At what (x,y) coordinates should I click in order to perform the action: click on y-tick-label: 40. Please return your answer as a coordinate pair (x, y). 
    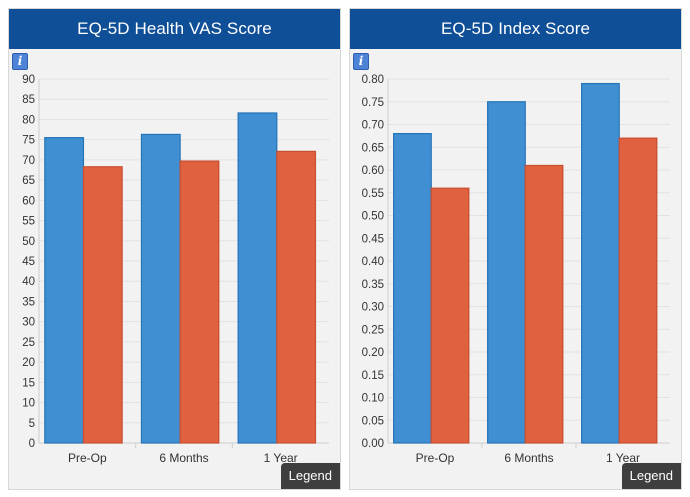
    Looking at the image, I should click on (28, 282).